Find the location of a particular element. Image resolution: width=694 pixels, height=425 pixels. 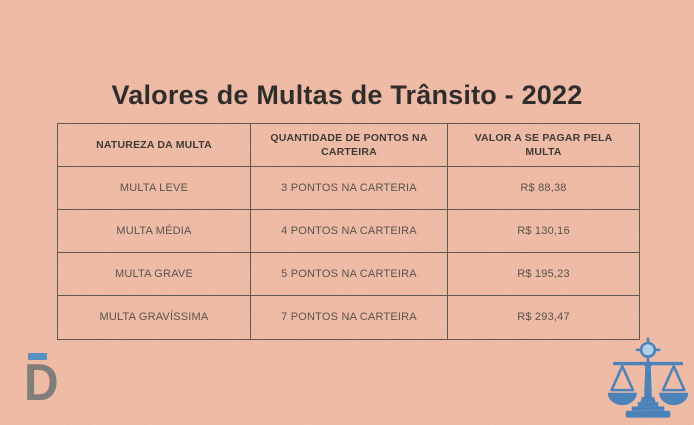

column-header-natureza: NATUREZA DA MULTA is located at coordinates (154, 145).